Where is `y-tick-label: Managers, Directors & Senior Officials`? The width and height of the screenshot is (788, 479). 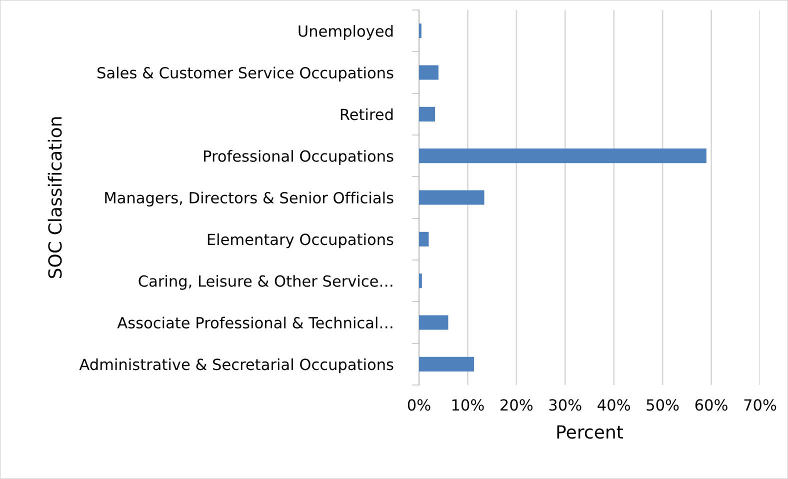 y-tick-label: Managers, Directors & Senior Officials is located at coordinates (249, 199).